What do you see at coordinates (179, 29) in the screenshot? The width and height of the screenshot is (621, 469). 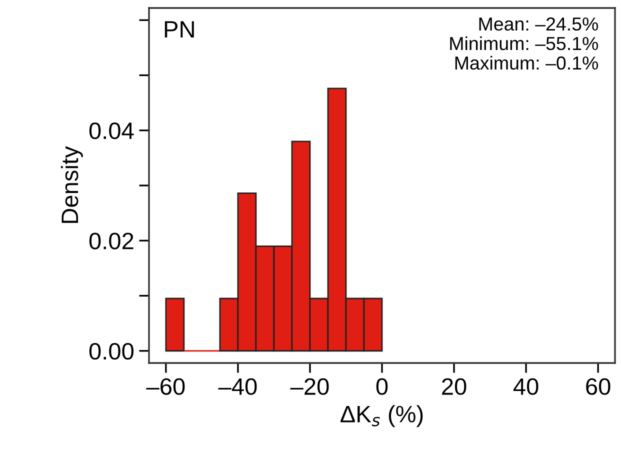 I see `annotation: PN` at bounding box center [179, 29].